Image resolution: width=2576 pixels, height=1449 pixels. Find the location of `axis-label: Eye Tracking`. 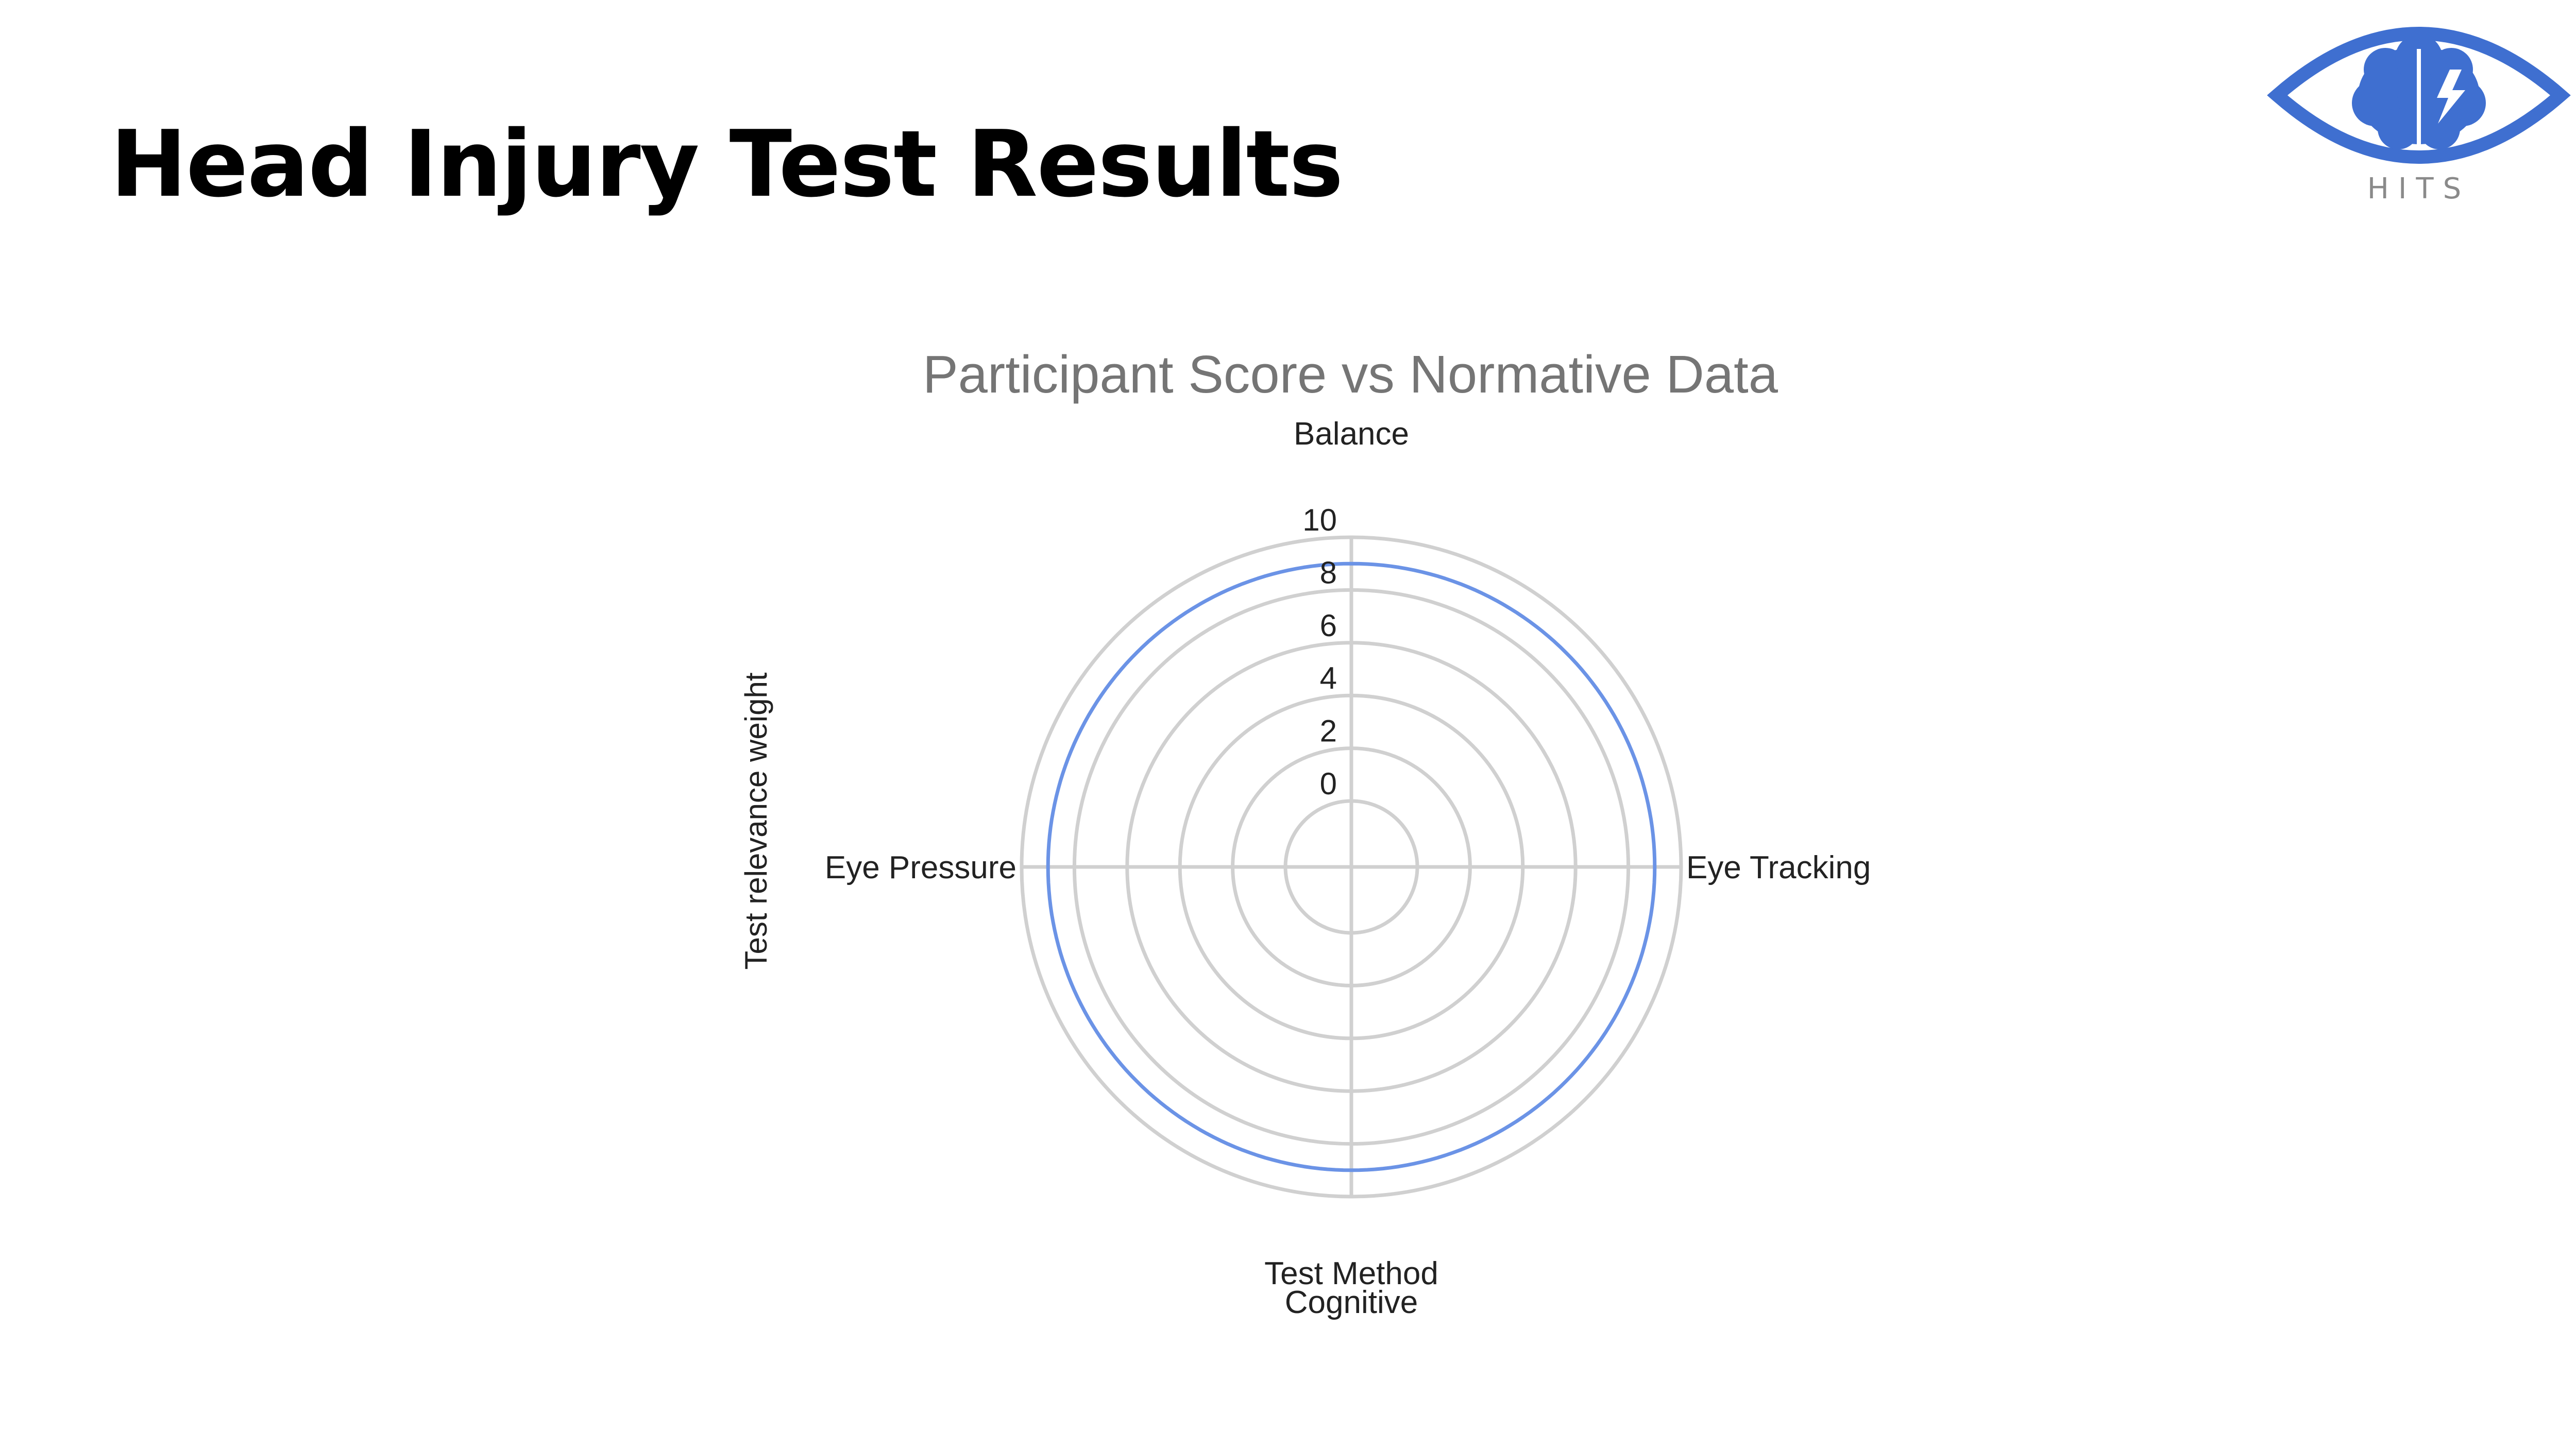

axis-label: Eye Tracking is located at coordinates (1778, 867).